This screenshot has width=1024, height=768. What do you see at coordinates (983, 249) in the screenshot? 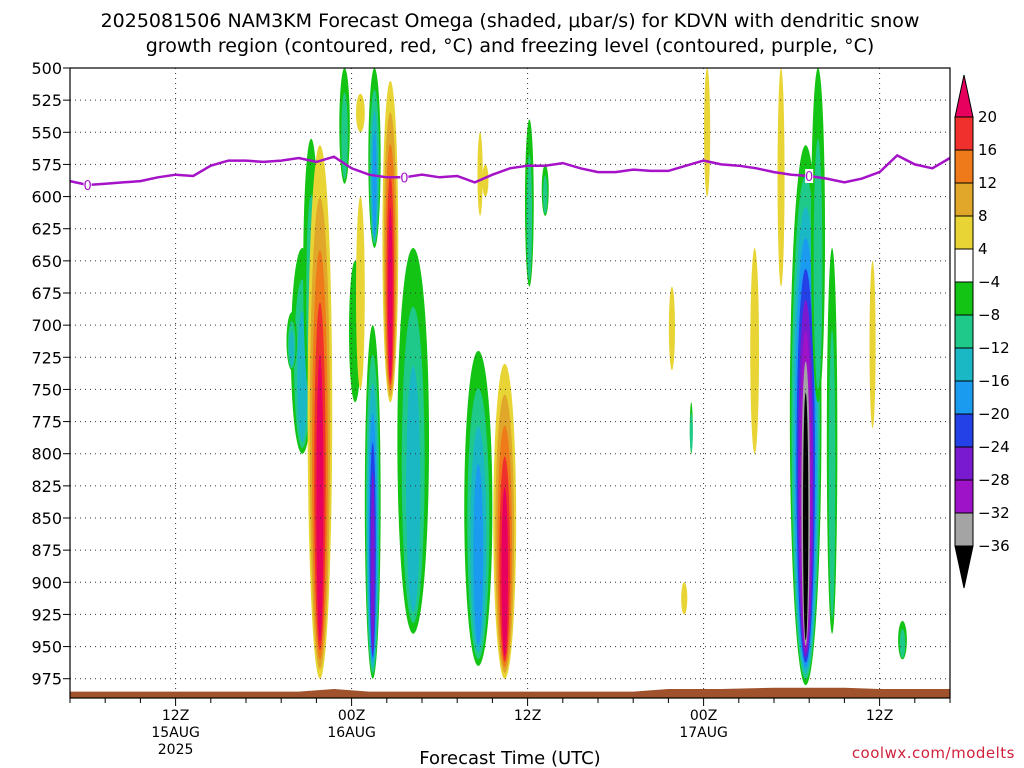
I see `colorbar-label: 4` at bounding box center [983, 249].